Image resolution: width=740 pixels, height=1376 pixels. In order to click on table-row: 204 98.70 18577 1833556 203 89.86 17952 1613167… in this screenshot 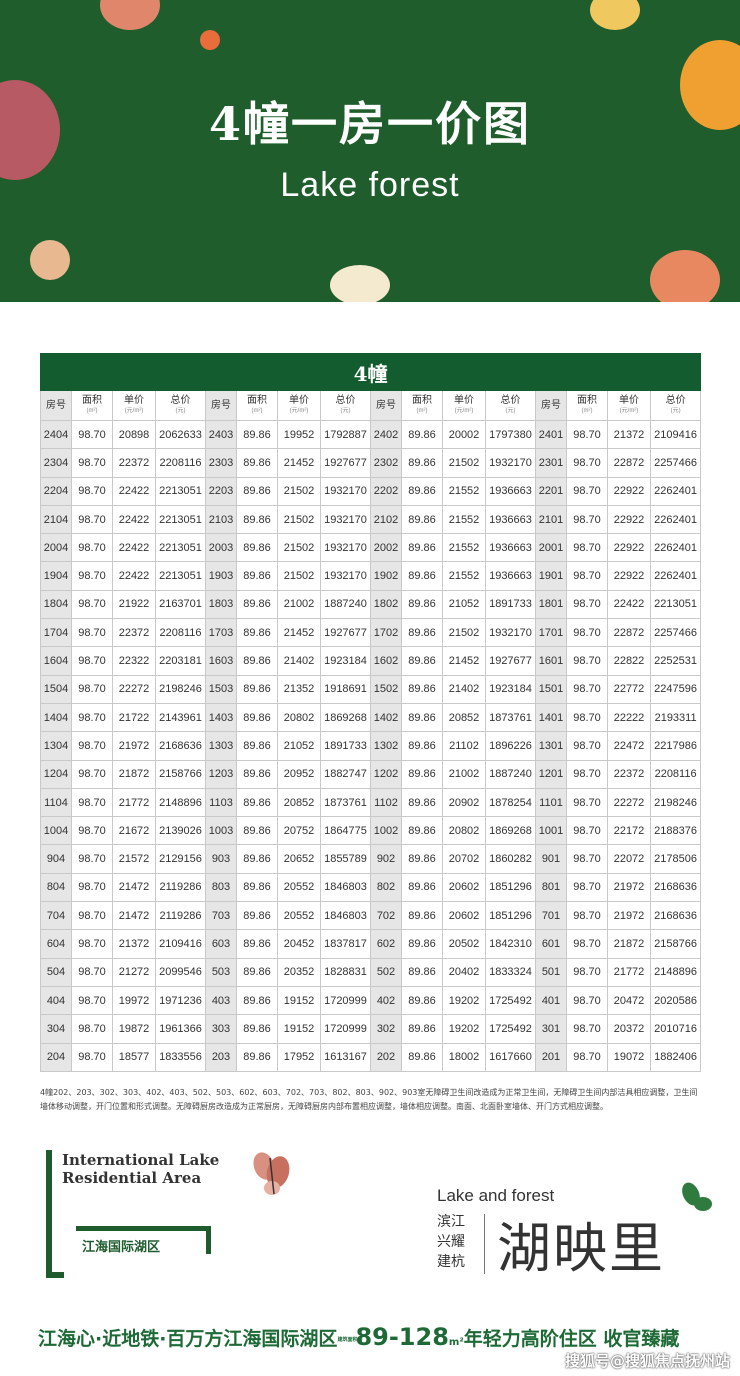, I will do `click(371, 1057)`.